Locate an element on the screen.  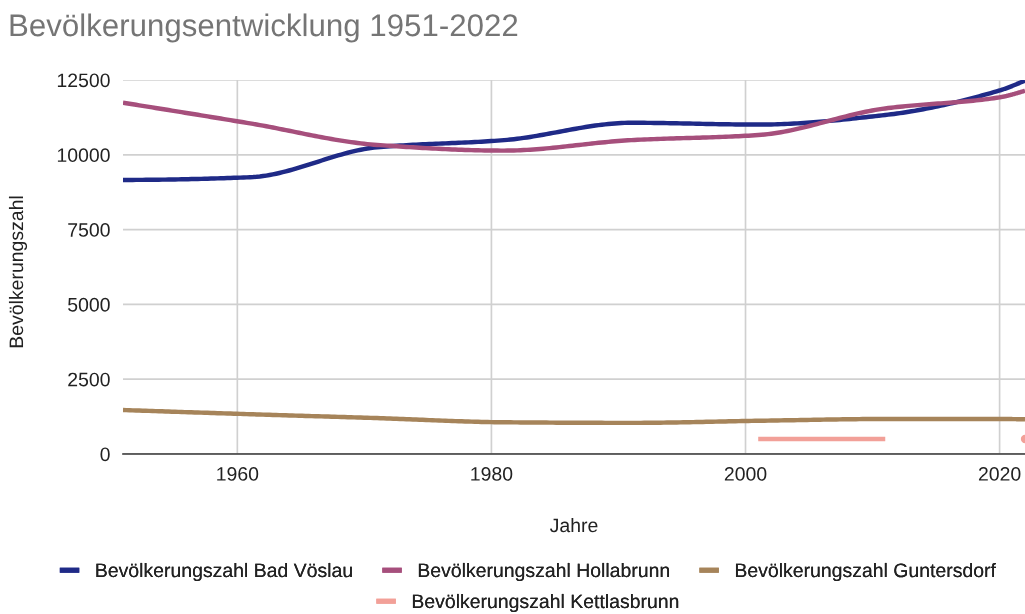
x-tick-label: 2020 is located at coordinates (999, 474).